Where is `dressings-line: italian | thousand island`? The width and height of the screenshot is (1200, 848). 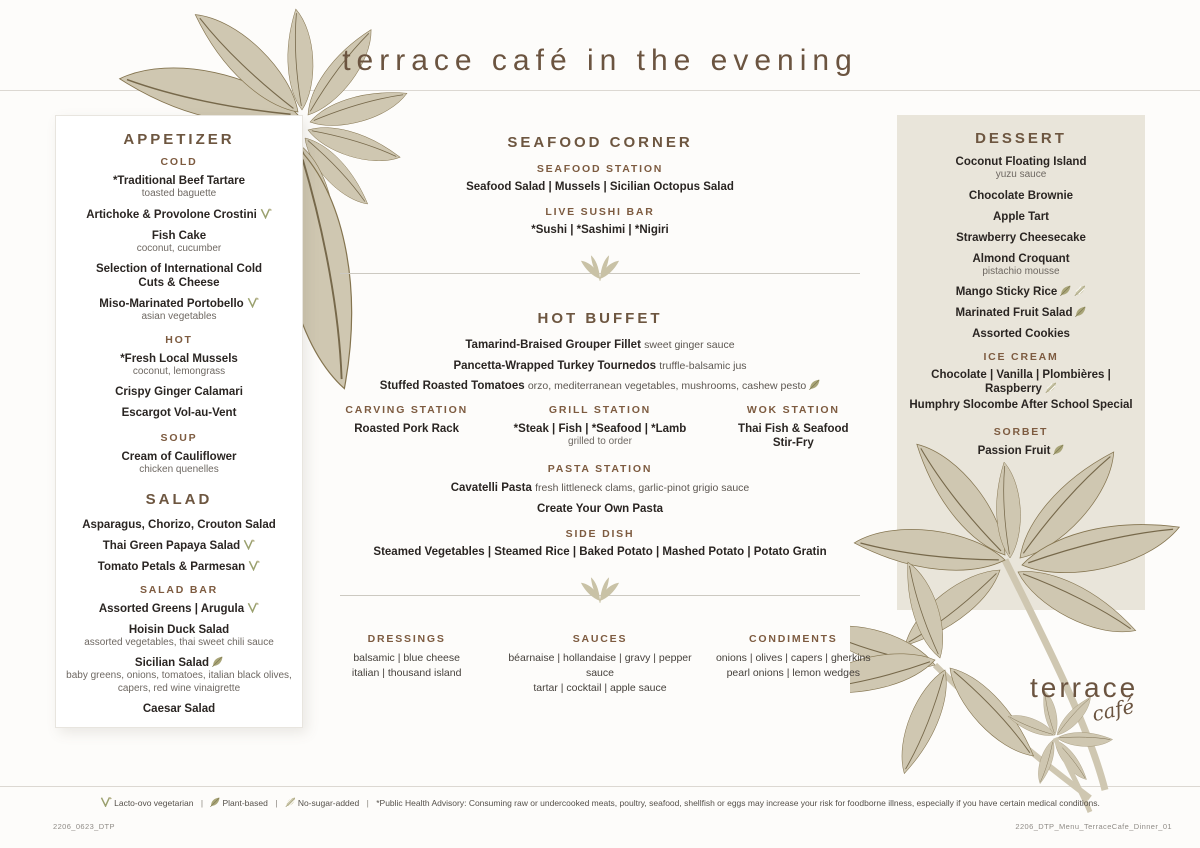
dressings-line: italian | thousand island is located at coordinates (406, 673).